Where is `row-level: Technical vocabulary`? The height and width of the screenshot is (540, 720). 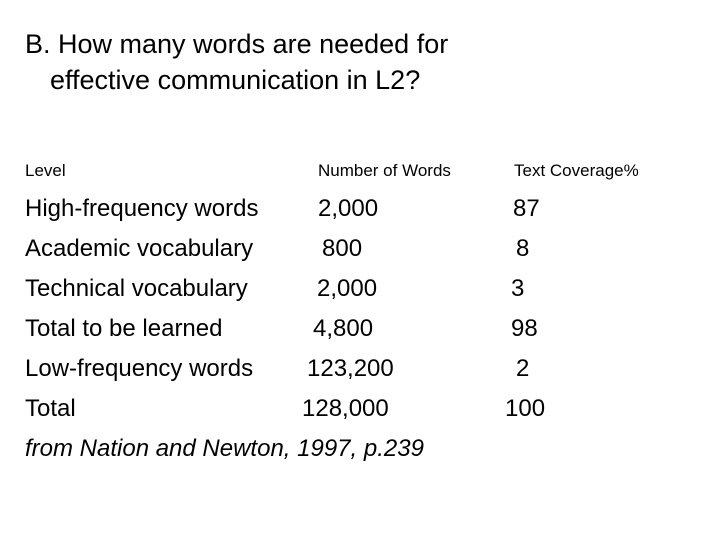
row-level: Technical vocabulary is located at coordinates (136, 288).